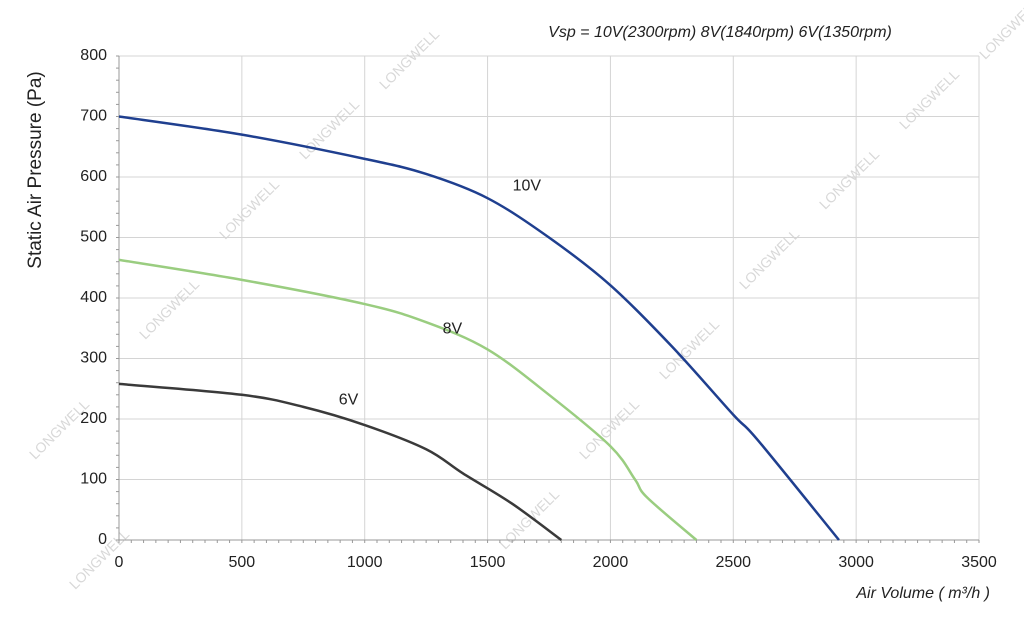  I want to click on x-axis-label: Air Volume ( m³/h ), so click(922, 593).